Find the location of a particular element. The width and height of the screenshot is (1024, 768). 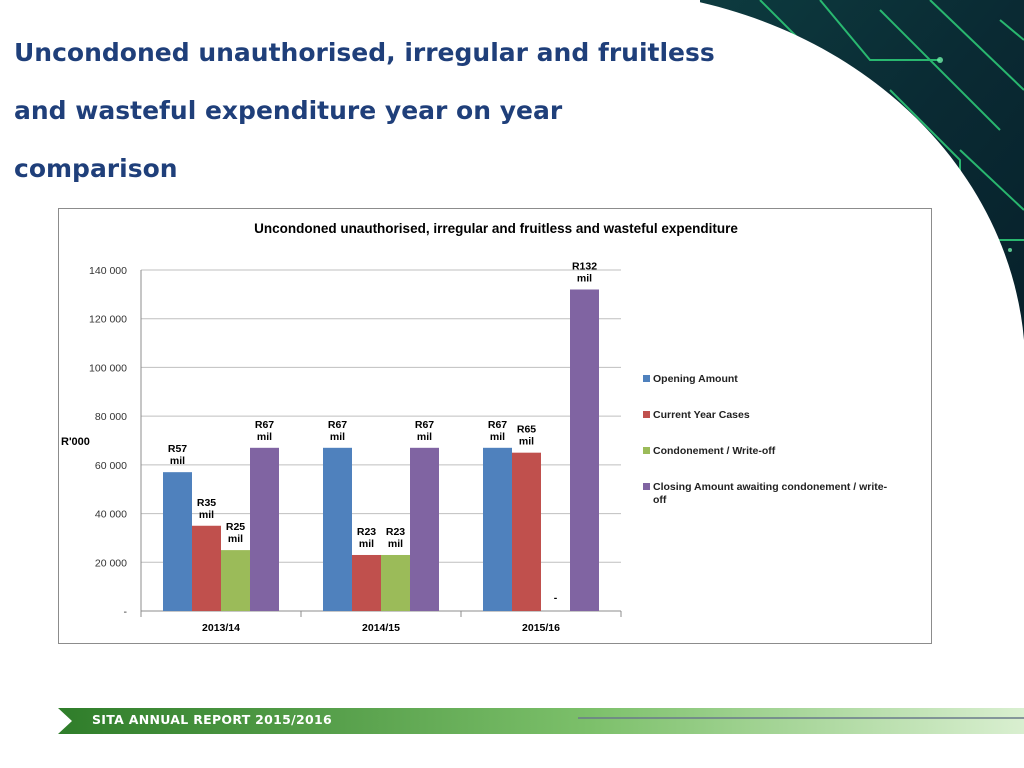

slide-title-line-3: comparison is located at coordinates (96, 168).